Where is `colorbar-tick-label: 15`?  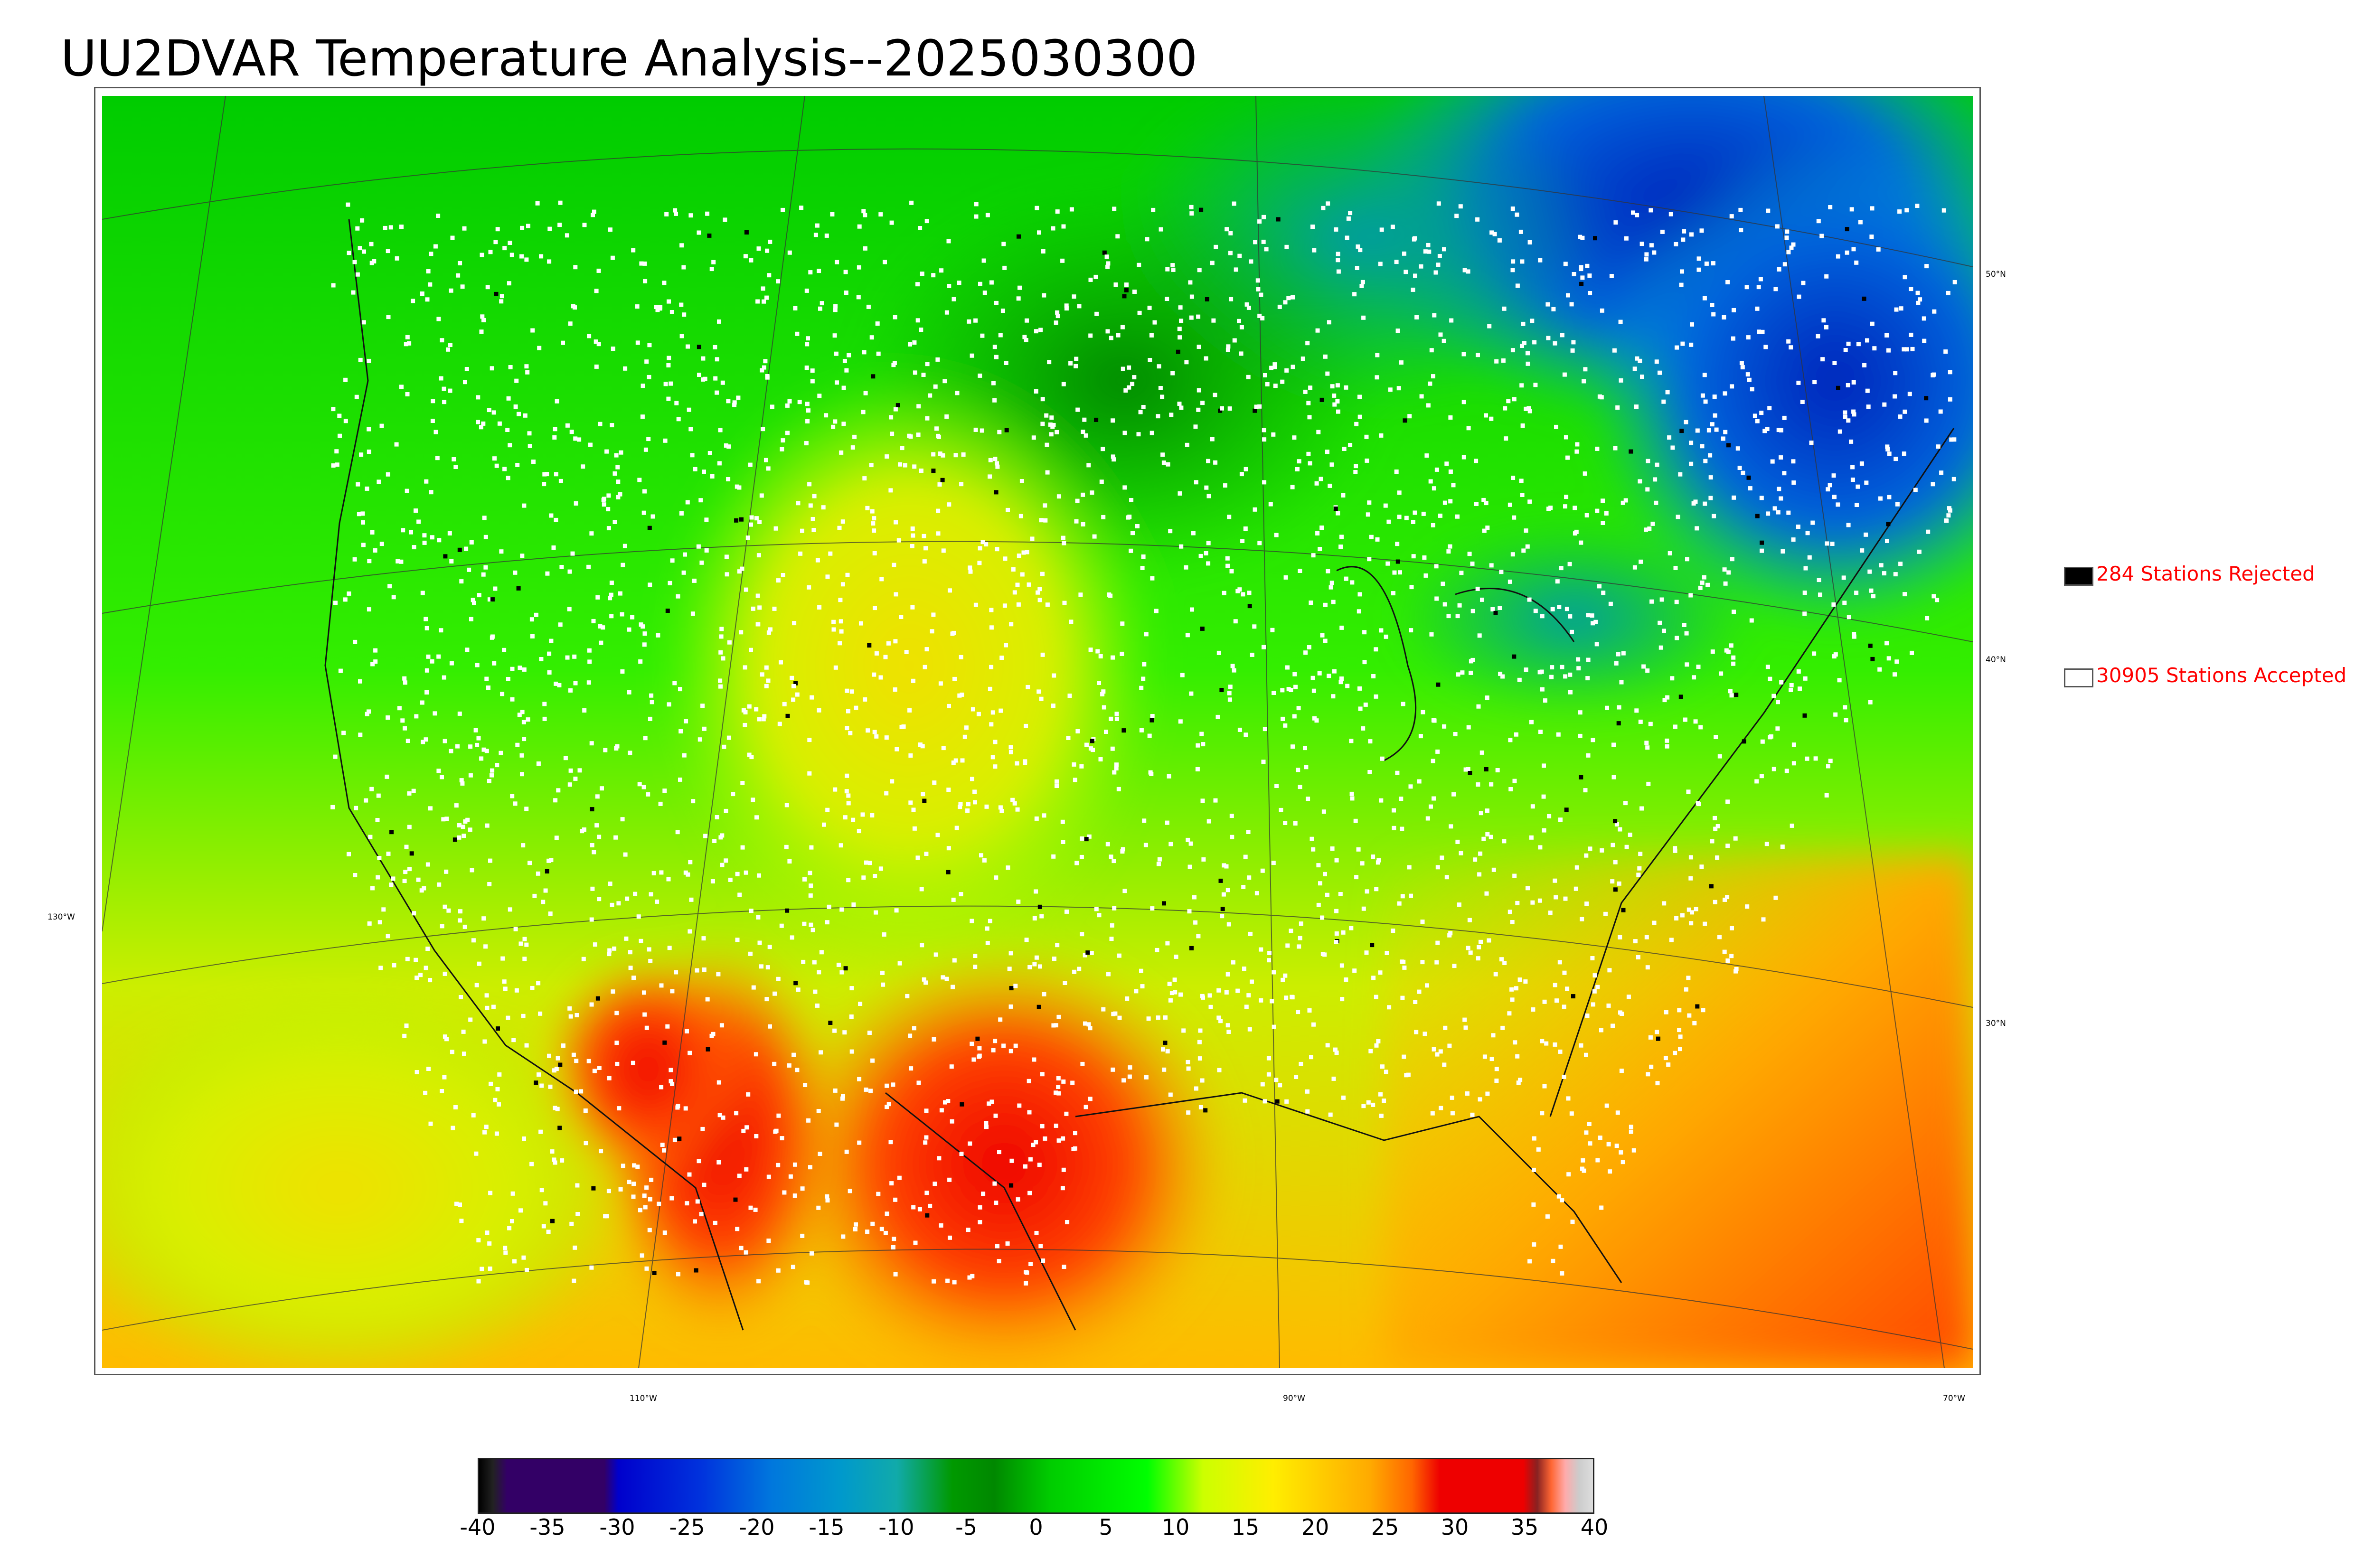
colorbar-tick-label: 15 is located at coordinates (1245, 1527).